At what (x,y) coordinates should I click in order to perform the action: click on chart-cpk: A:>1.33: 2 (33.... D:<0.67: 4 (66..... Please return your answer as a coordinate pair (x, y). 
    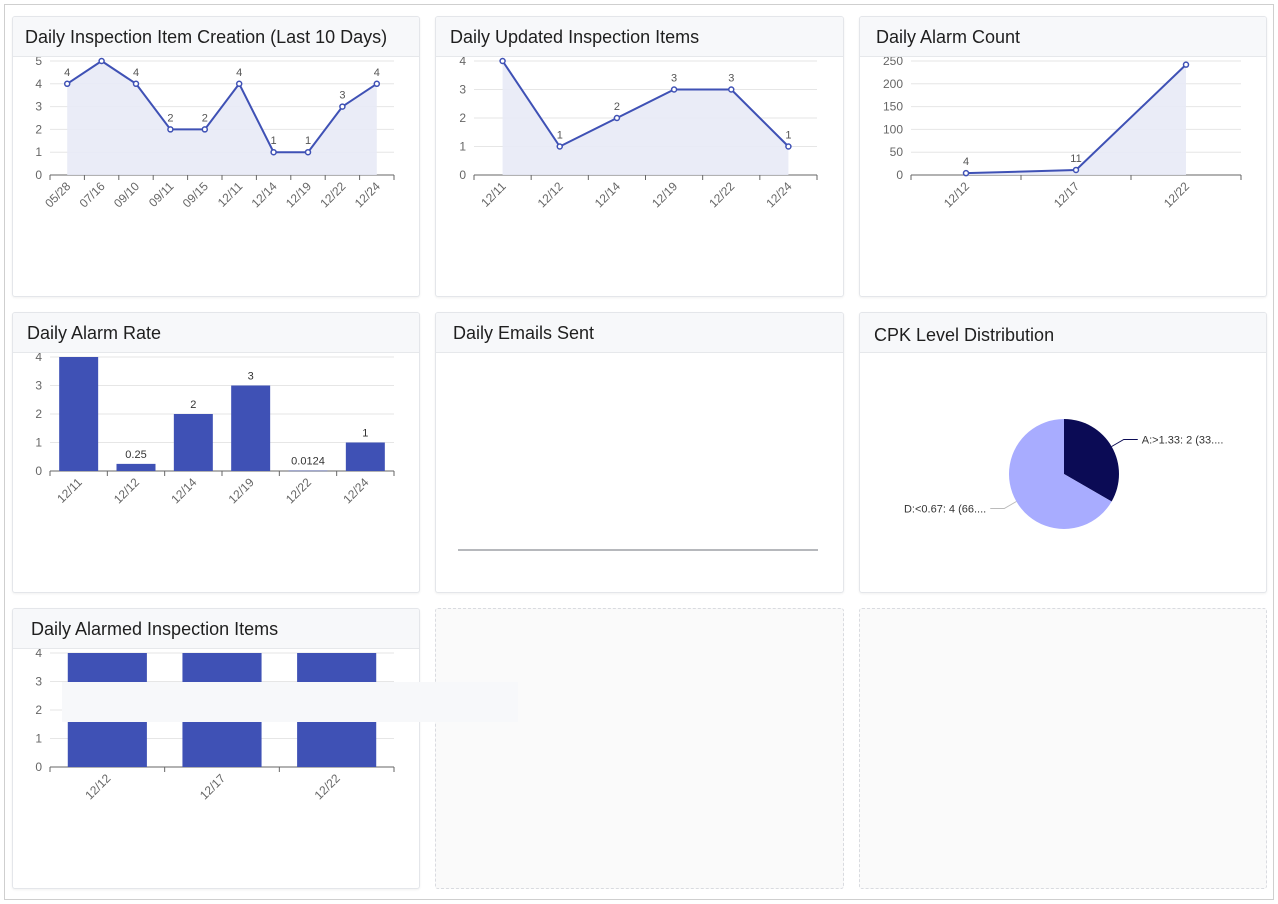
    Looking at the image, I should click on (1063, 474).